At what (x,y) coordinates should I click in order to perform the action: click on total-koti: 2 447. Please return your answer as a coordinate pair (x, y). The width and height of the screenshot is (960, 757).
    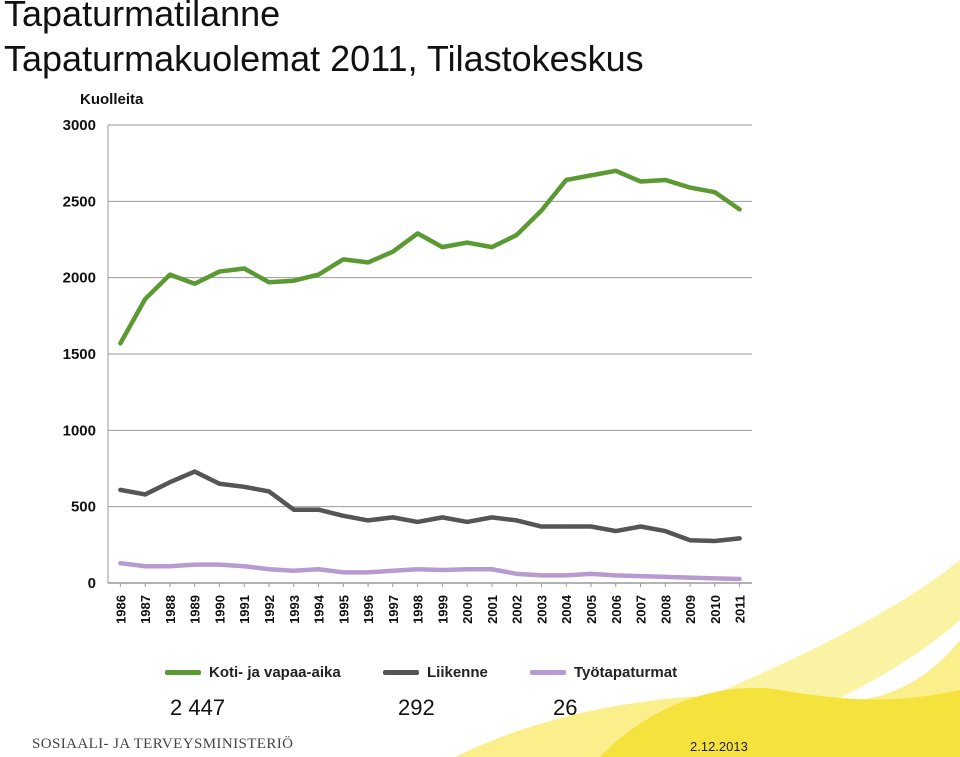
    Looking at the image, I should click on (198, 707).